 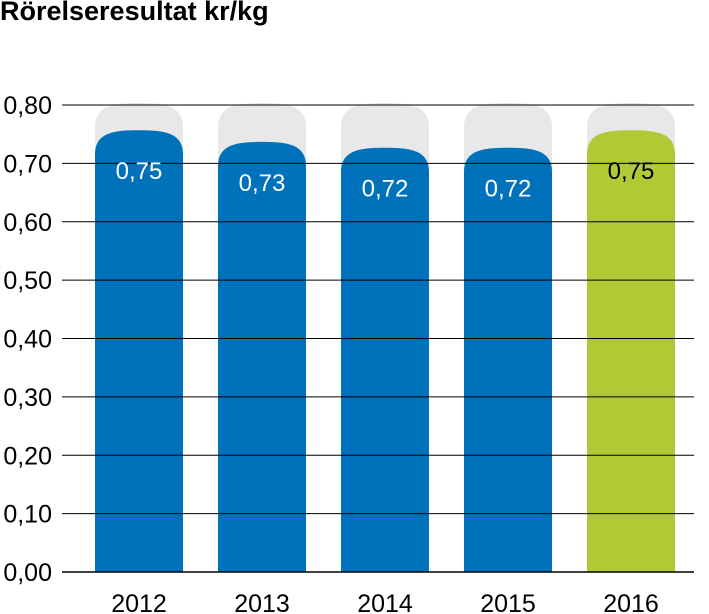 I want to click on data-label-2014: 0,72, so click(x=385, y=189).